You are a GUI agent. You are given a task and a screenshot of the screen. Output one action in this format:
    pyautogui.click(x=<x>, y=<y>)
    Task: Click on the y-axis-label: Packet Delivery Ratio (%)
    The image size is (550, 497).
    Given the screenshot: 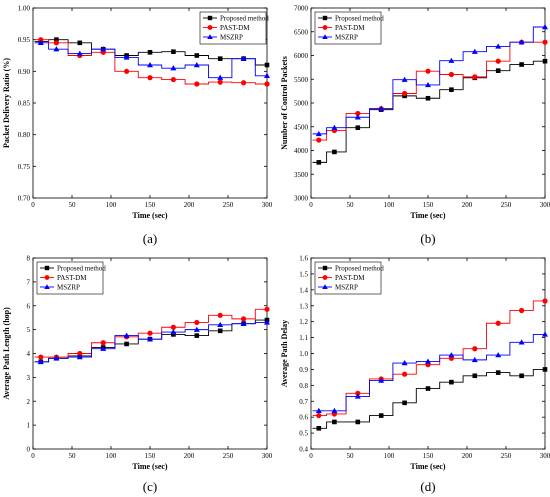 What is the action you would take?
    pyautogui.click(x=6, y=103)
    